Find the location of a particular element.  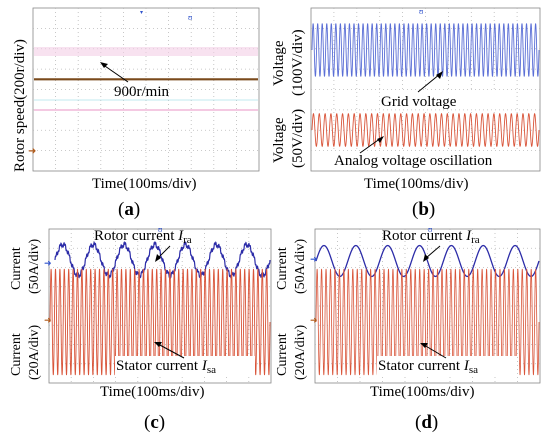

panel-d-annotation-2: Stator current Isa is located at coordinates (428, 367).